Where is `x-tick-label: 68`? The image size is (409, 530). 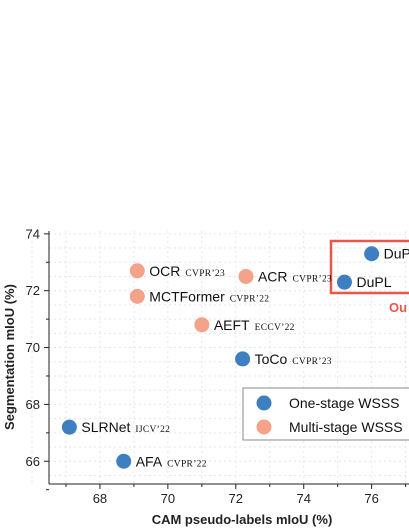
x-tick-label: 68 is located at coordinates (100, 498).